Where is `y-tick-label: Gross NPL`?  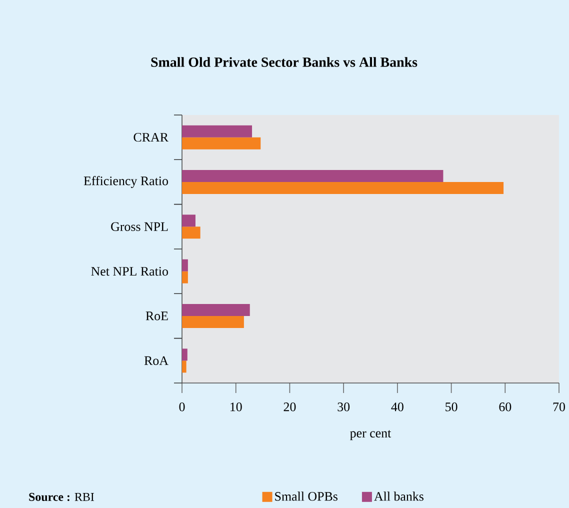 y-tick-label: Gross NPL is located at coordinates (139, 227).